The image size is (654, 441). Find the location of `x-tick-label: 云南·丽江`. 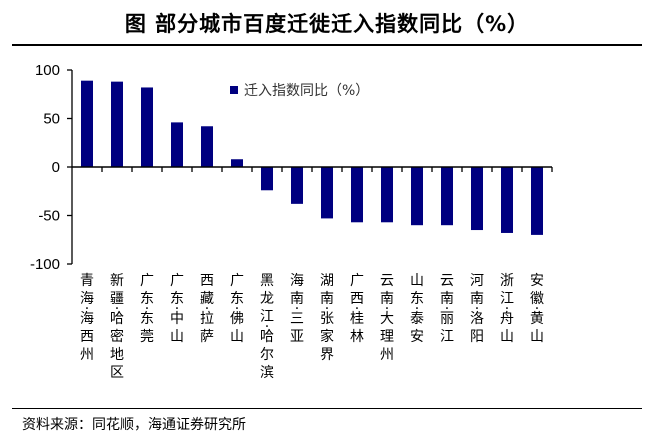

x-tick-label: 云南·丽江 is located at coordinates (447, 309).